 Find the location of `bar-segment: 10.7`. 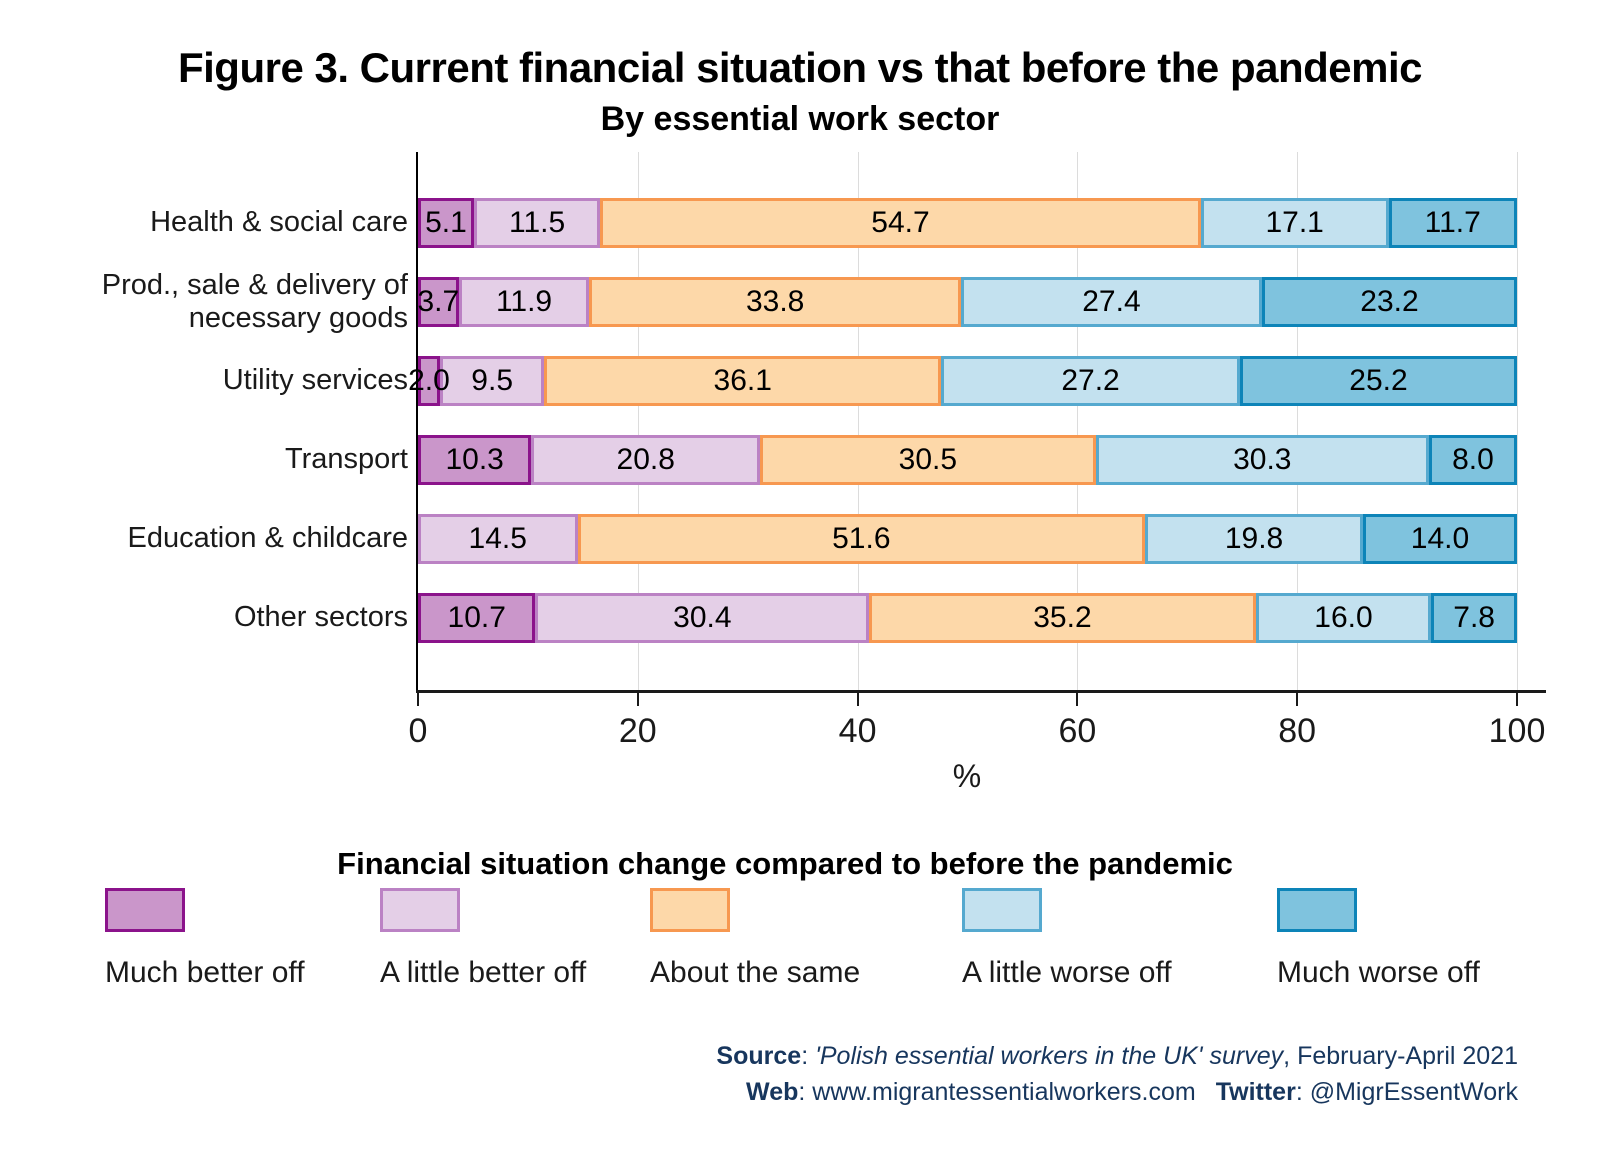

bar-segment: 10.7 is located at coordinates (477, 618).